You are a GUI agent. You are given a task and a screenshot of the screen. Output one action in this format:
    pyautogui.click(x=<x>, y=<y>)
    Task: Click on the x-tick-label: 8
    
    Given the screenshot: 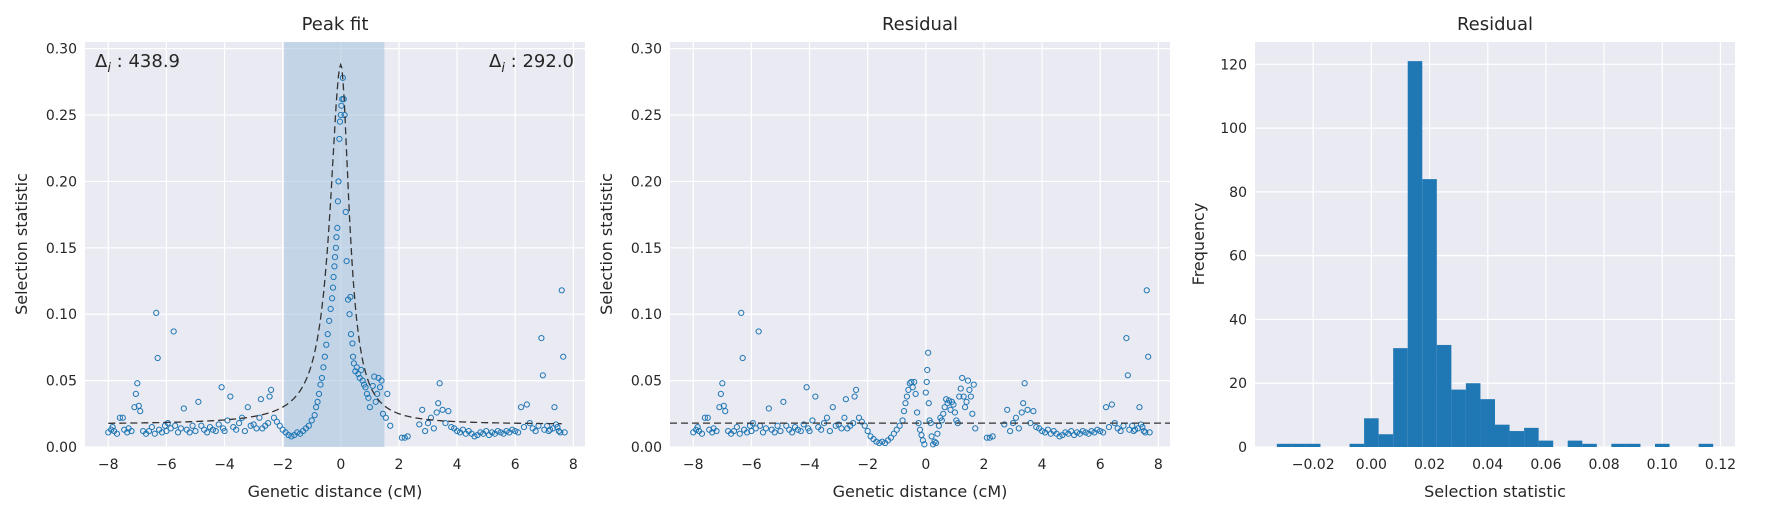 What is the action you would take?
    pyautogui.click(x=1158, y=465)
    